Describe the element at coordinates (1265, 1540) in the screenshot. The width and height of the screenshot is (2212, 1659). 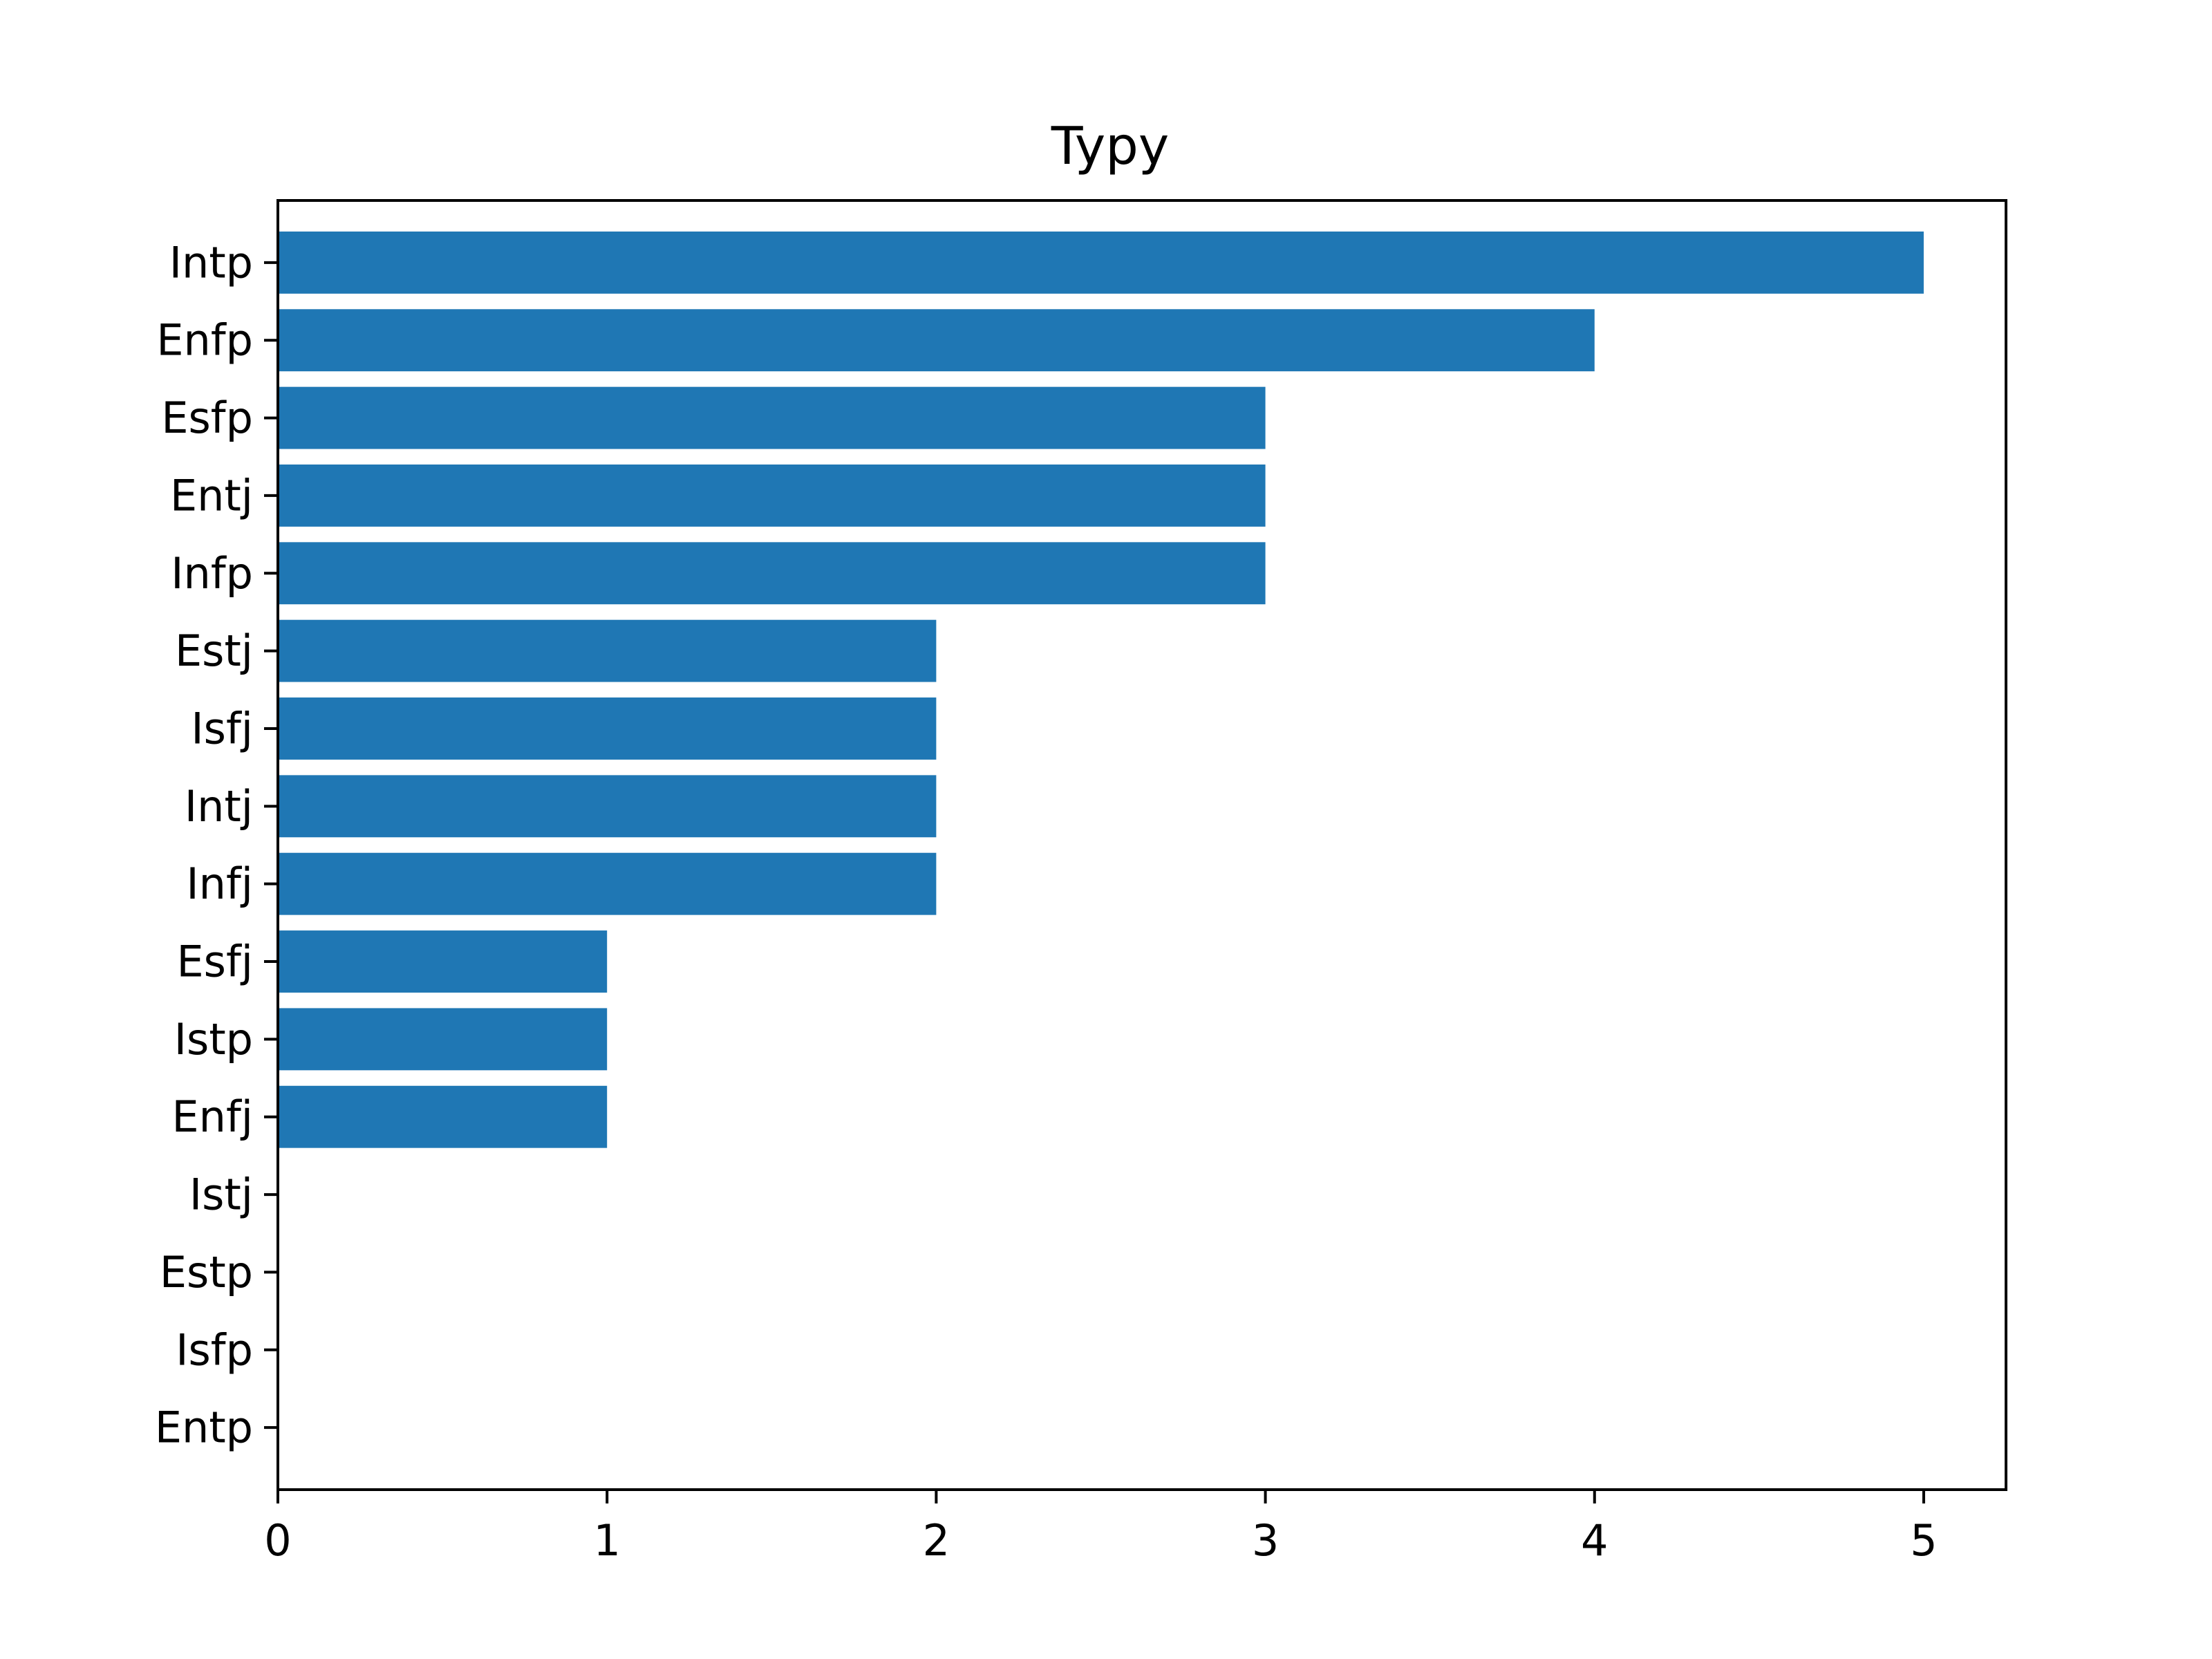
I see `x-tick-label-3: 3` at that location.